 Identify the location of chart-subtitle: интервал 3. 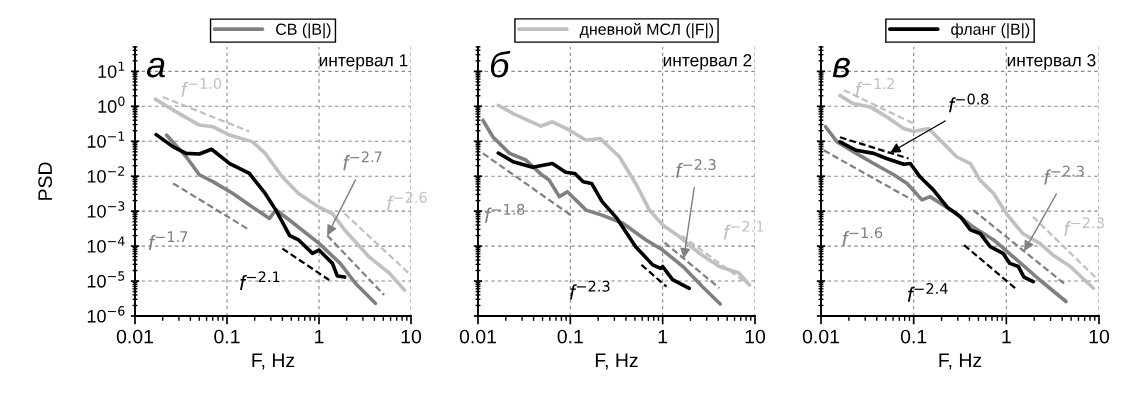
(1051, 62).